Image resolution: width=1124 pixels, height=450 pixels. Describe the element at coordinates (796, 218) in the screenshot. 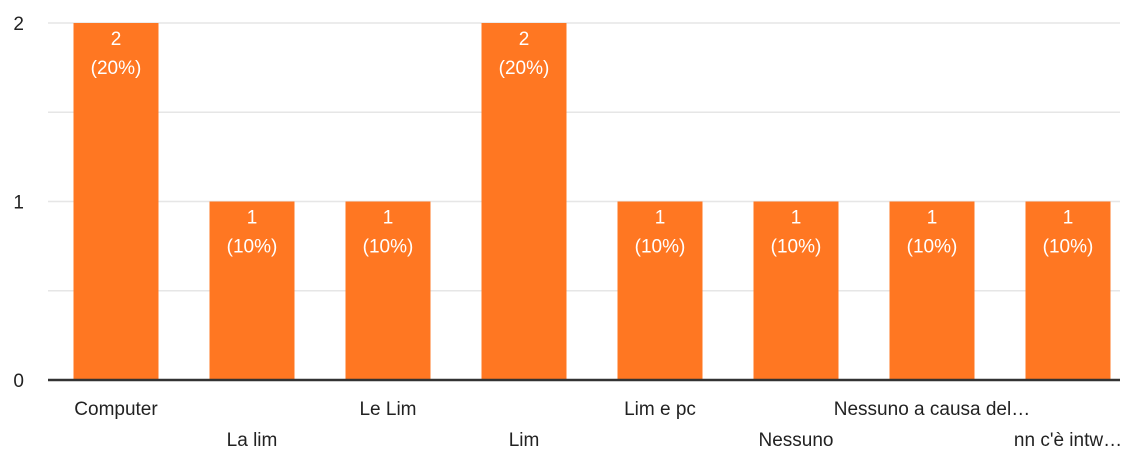

I see `bar-value-label-5: 1` at that location.